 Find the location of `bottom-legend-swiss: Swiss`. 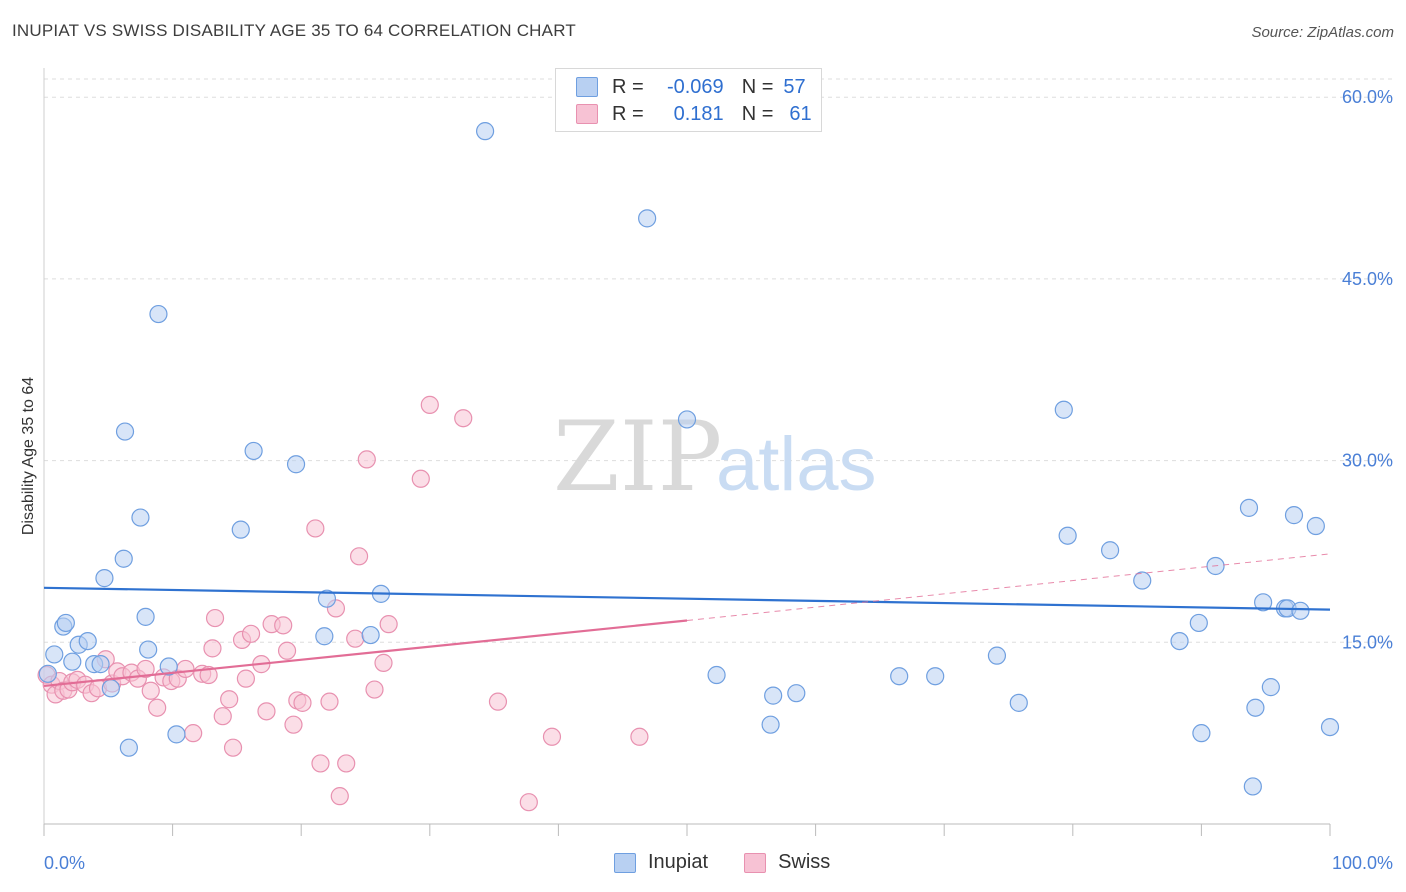

bottom-legend-swiss: Swiss is located at coordinates (787, 862).